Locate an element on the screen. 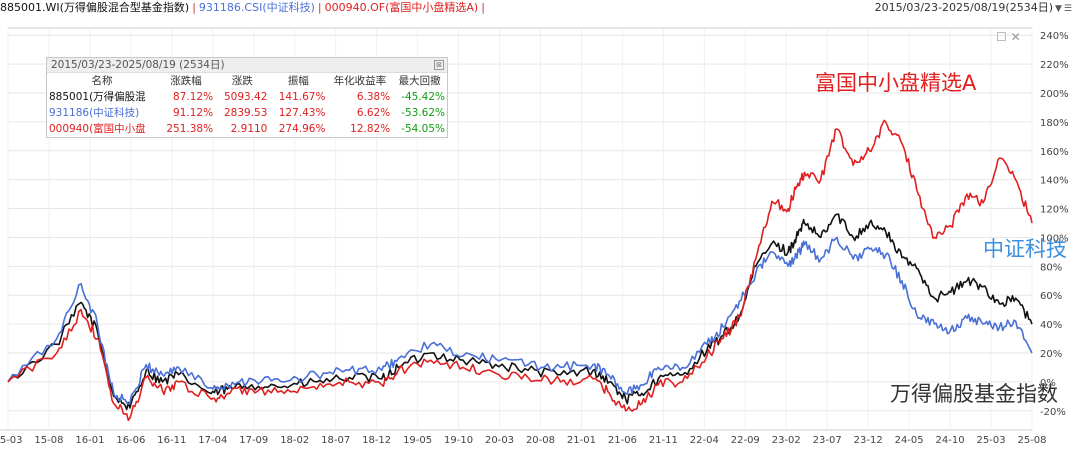 Image resolution: width=1080 pixels, height=449 pixels. x-tick-label: 23-02 is located at coordinates (786, 440).